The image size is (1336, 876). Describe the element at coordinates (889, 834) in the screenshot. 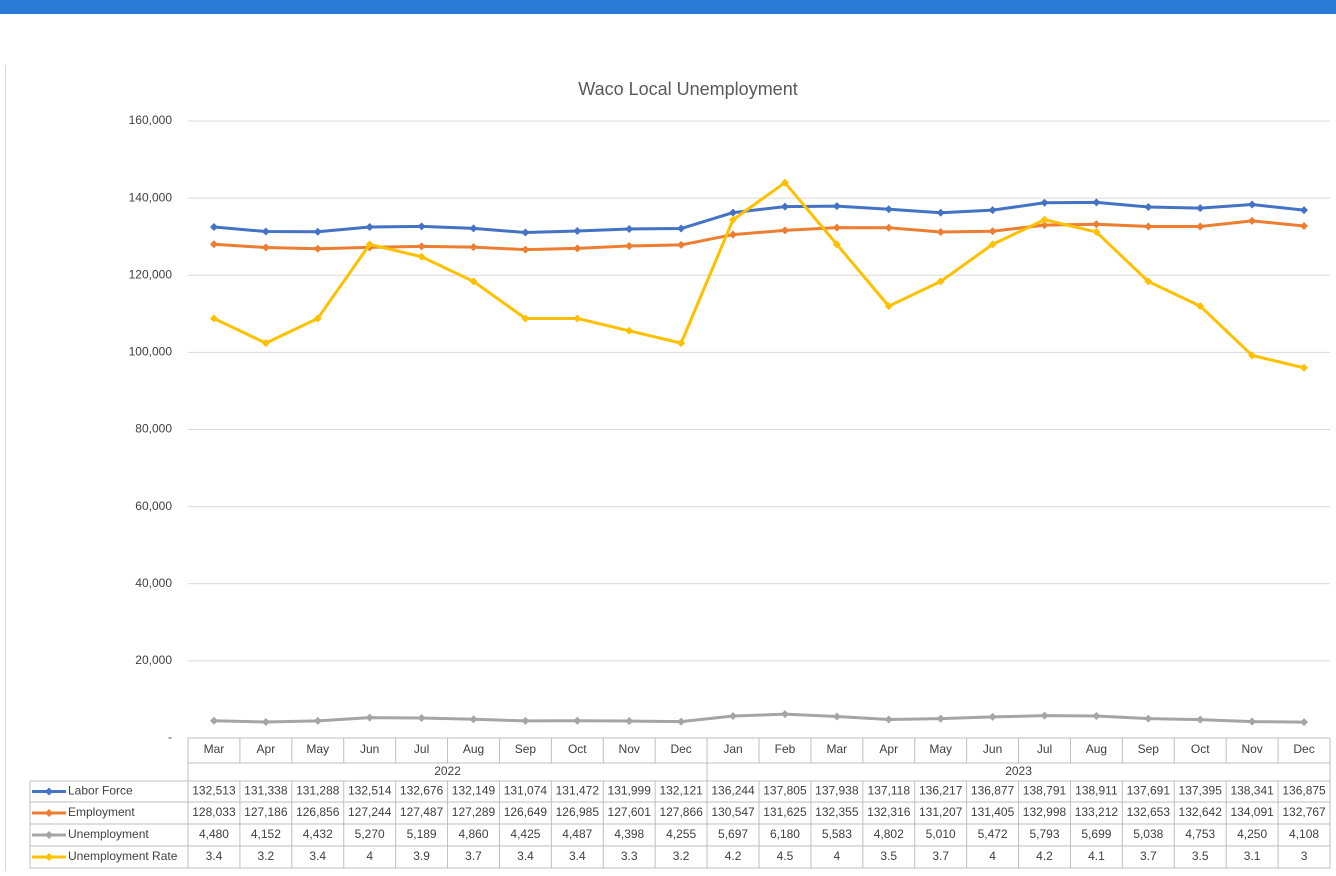

I see `table-cell: 4,802` at that location.